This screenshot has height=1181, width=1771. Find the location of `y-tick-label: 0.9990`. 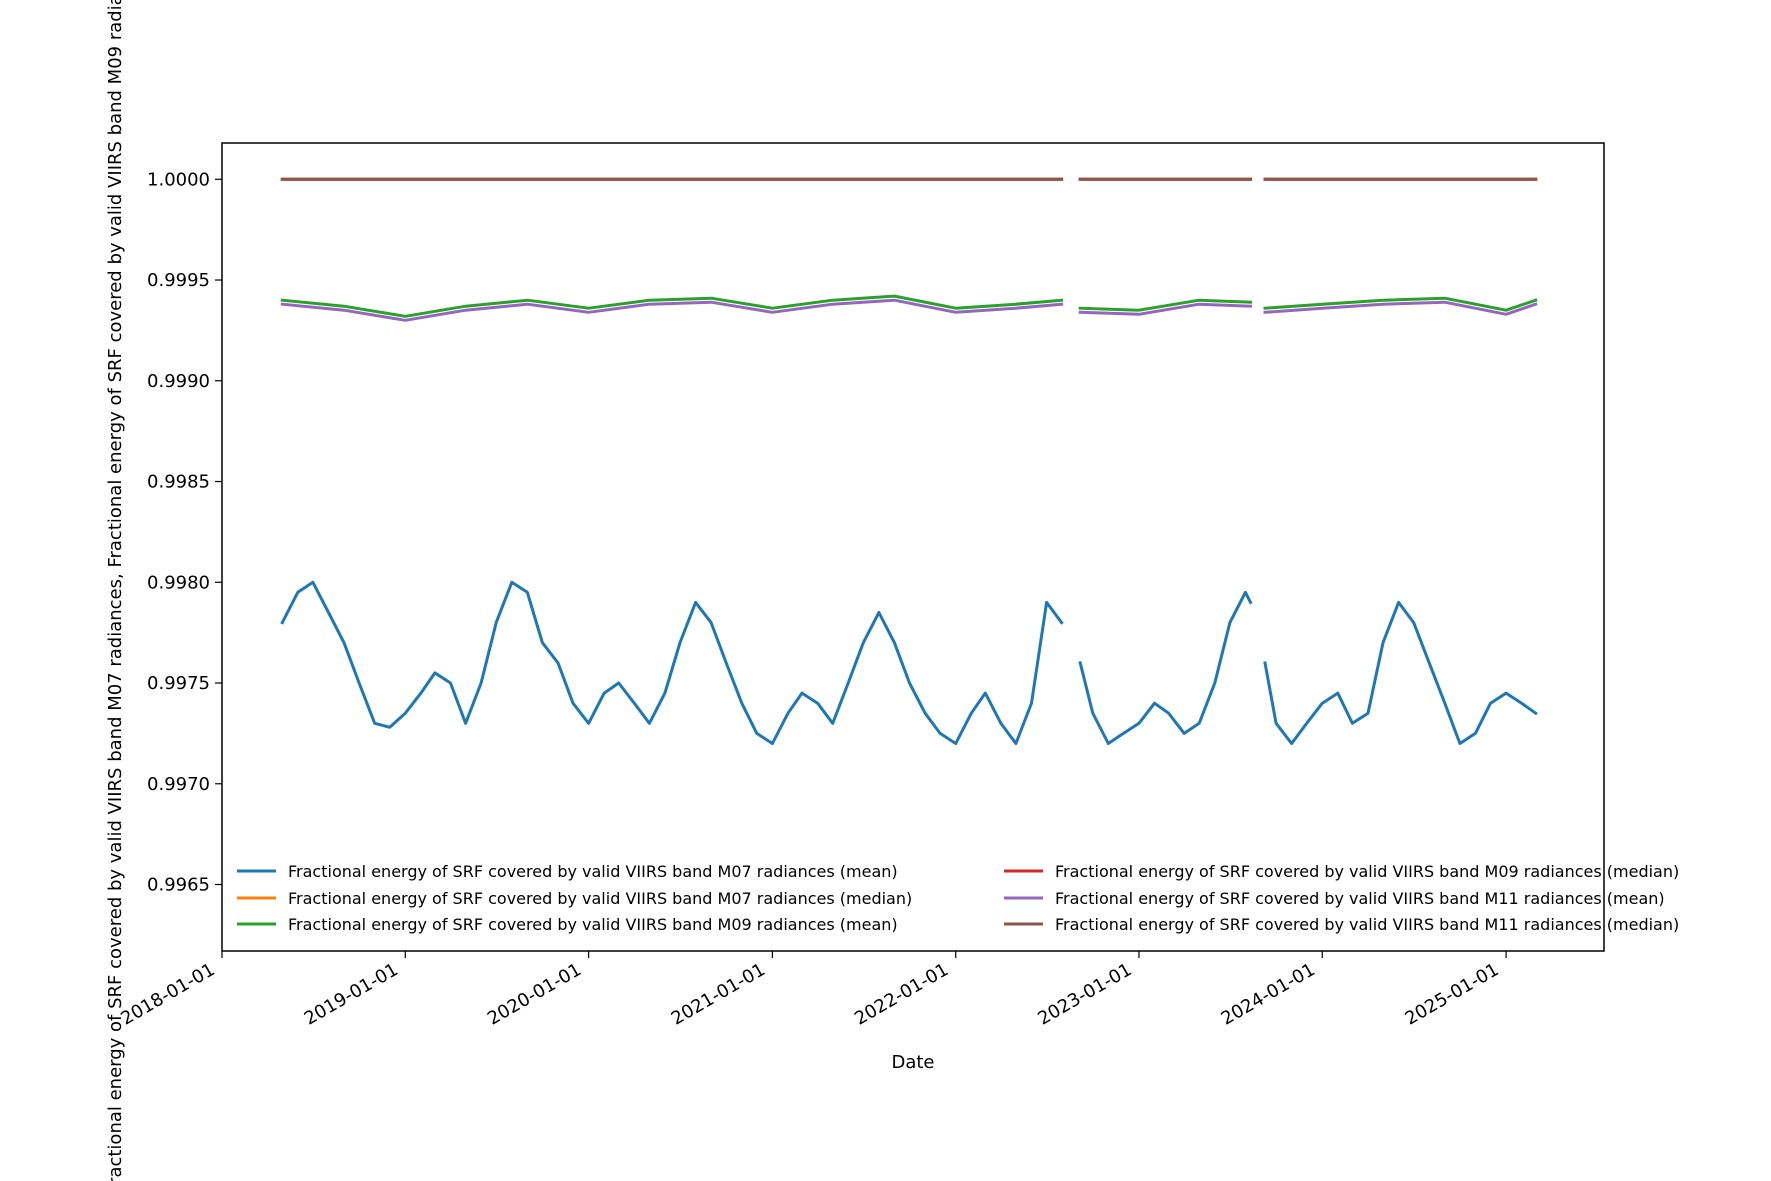

y-tick-label: 0.9990 is located at coordinates (178, 381).